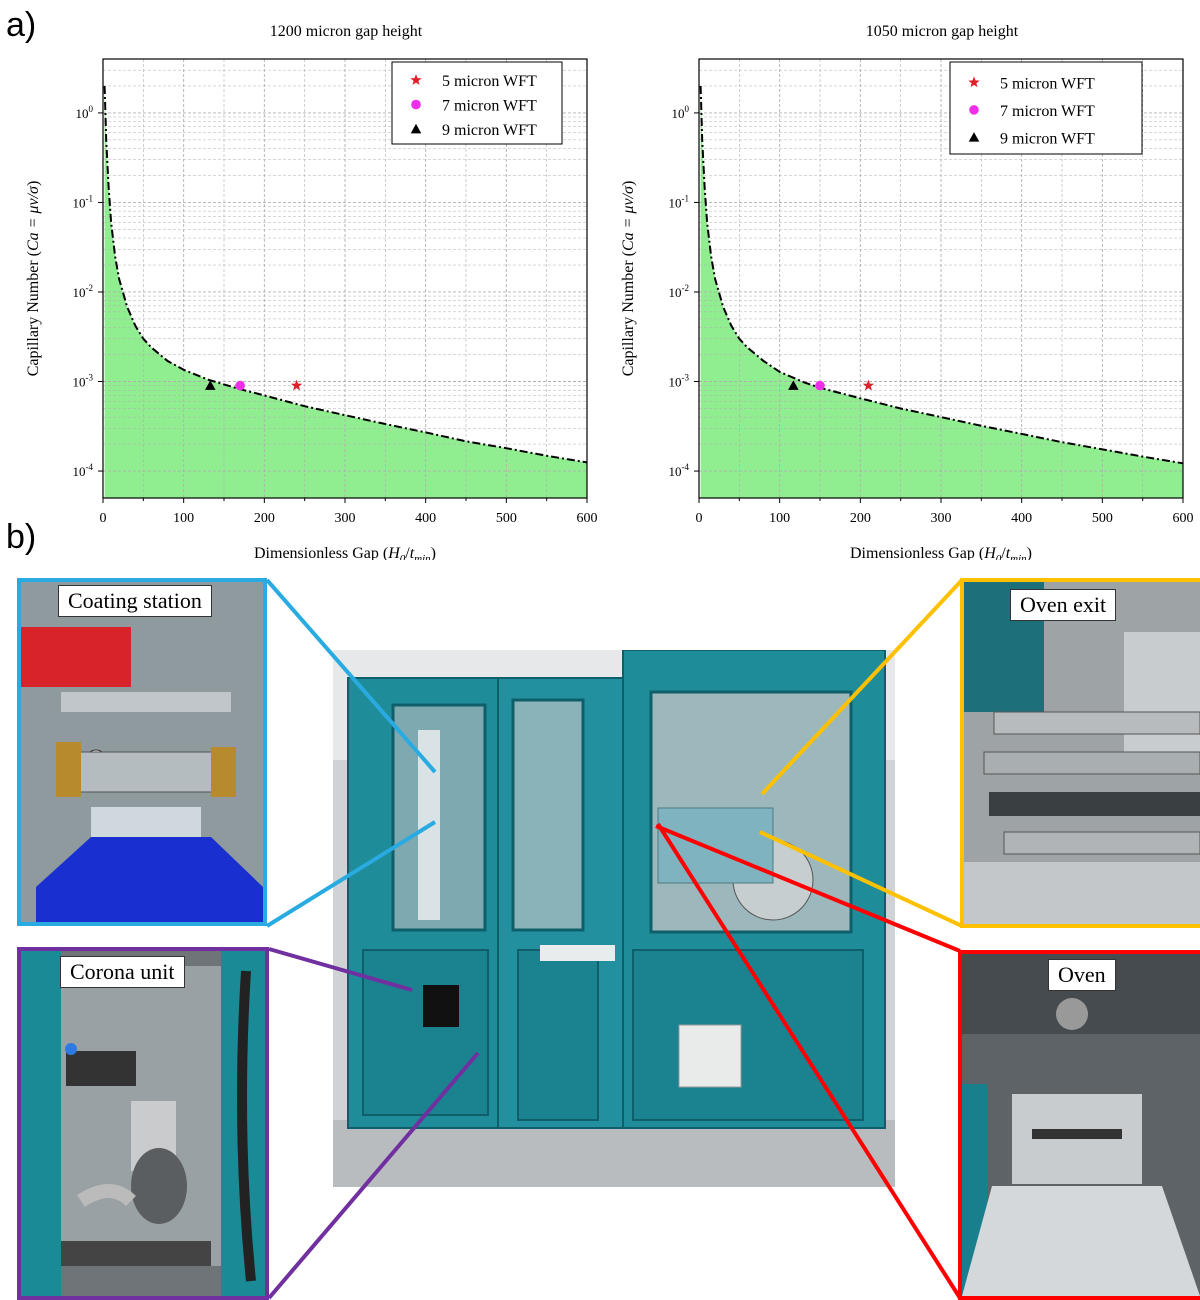  I want to click on chart1-x-tick-label: 600, so click(587, 518).